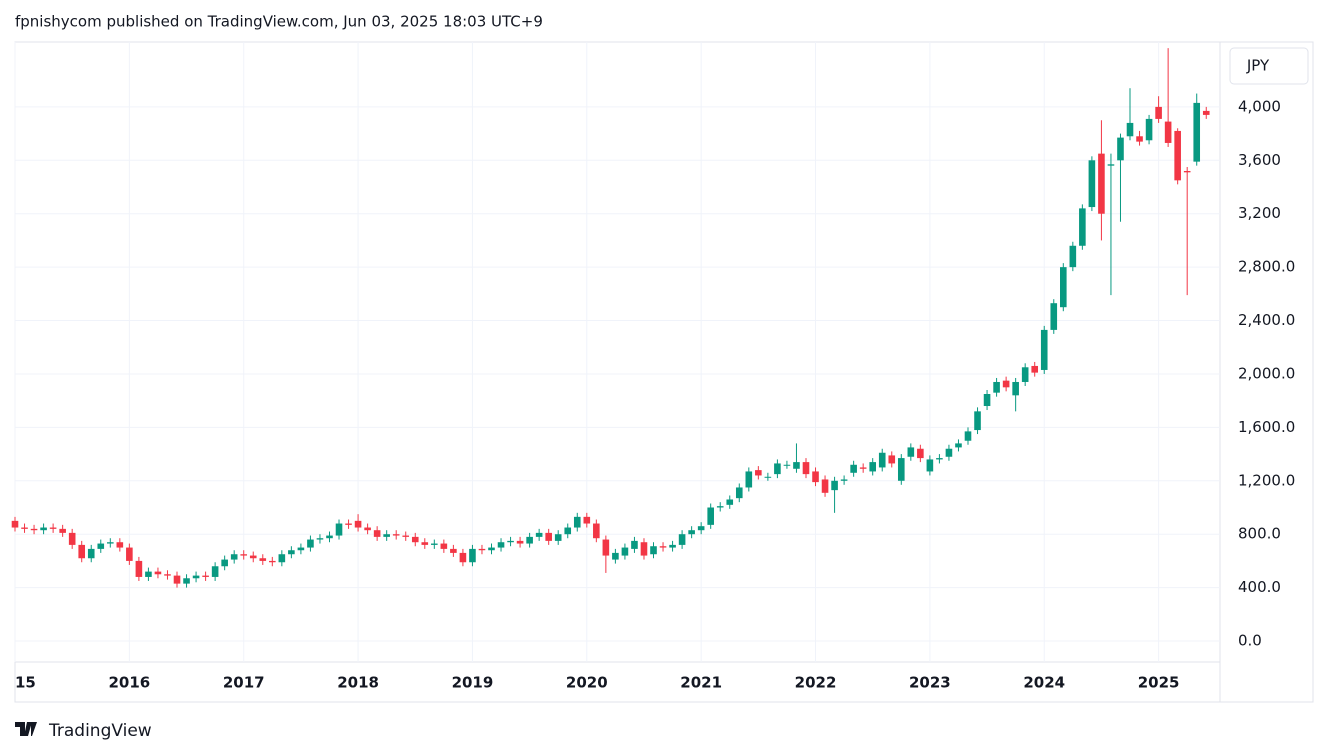 This screenshot has height=756, width=1329. I want to click on x-tick-label: 2024, so click(1044, 683).